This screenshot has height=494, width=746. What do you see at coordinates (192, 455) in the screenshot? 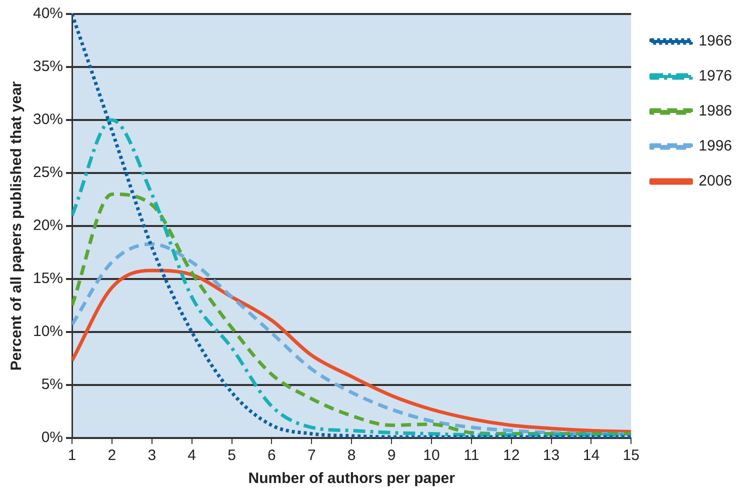
I see `x-tick-label: 4` at bounding box center [192, 455].